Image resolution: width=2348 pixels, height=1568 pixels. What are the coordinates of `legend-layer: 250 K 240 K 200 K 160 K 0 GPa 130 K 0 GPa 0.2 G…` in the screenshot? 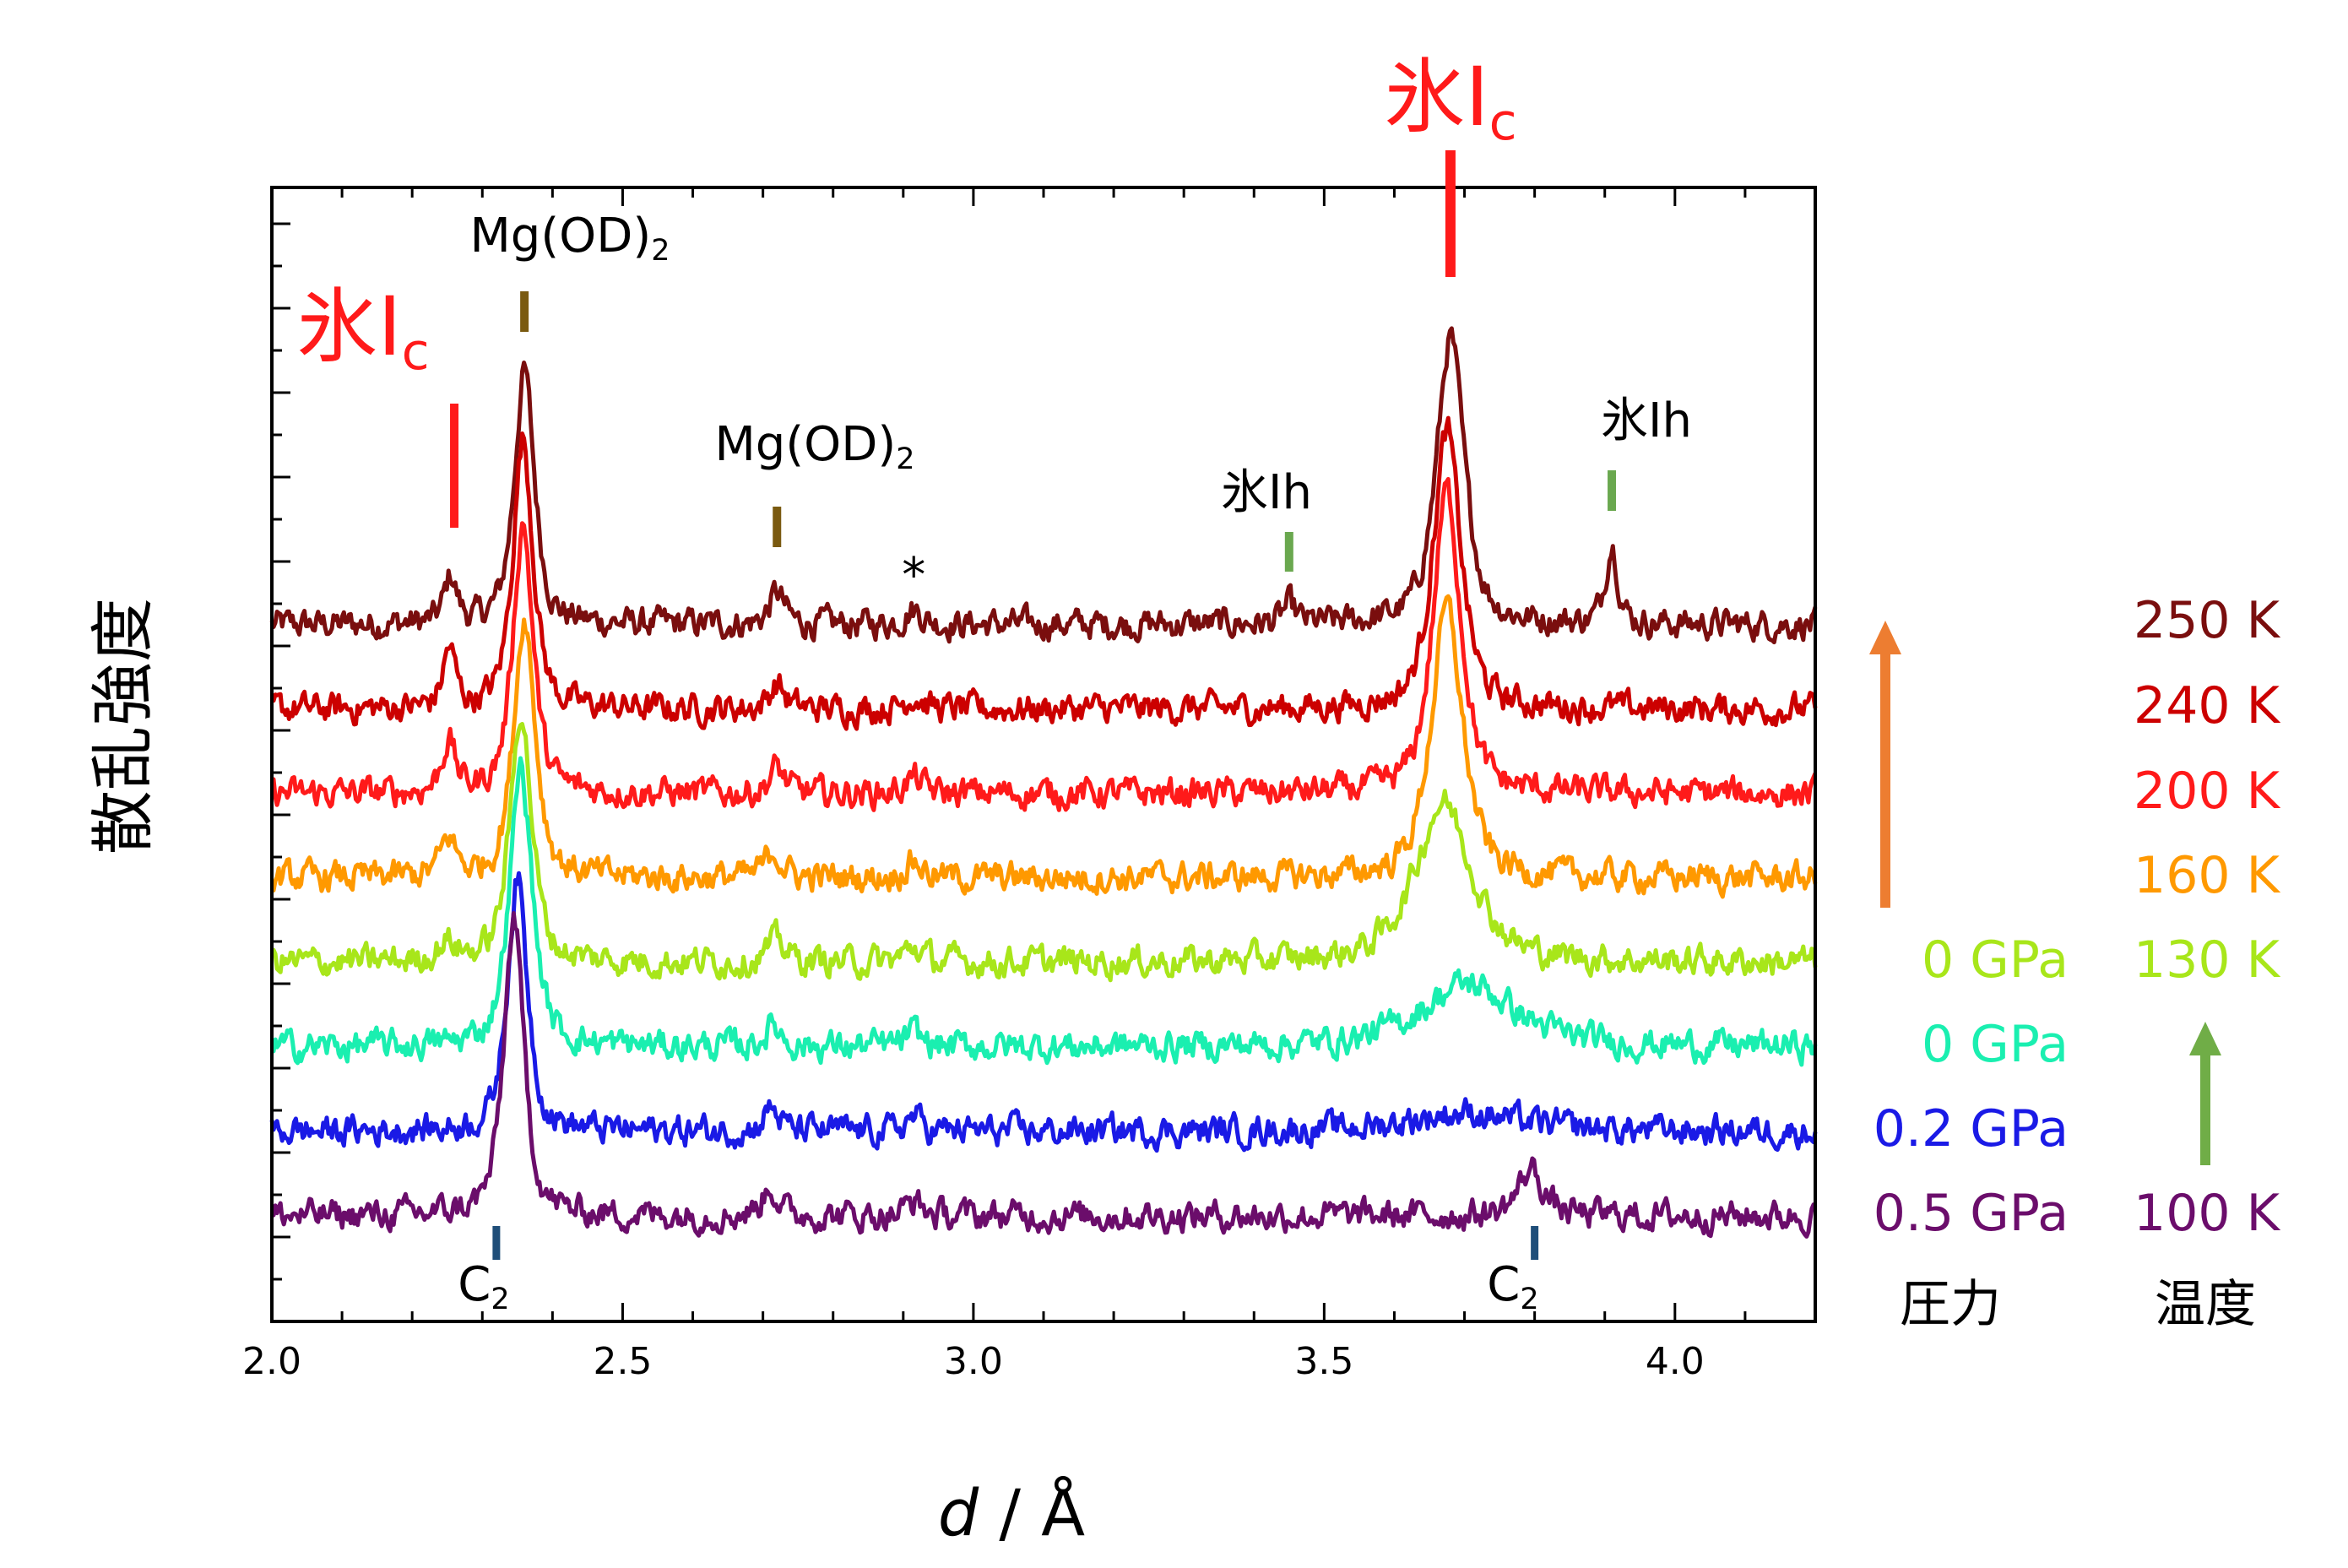 It's located at (2075, 963).